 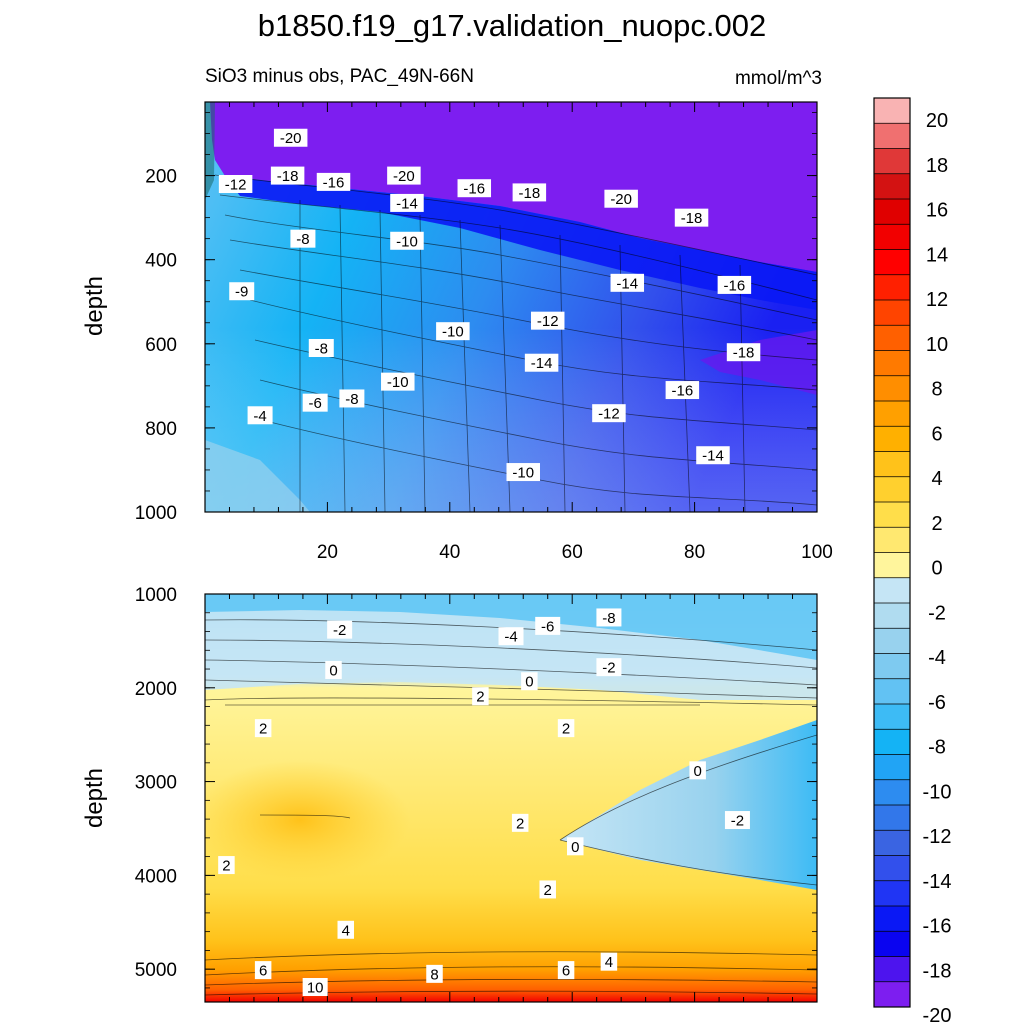 I want to click on x-tick-label: 40, so click(x=449, y=552).